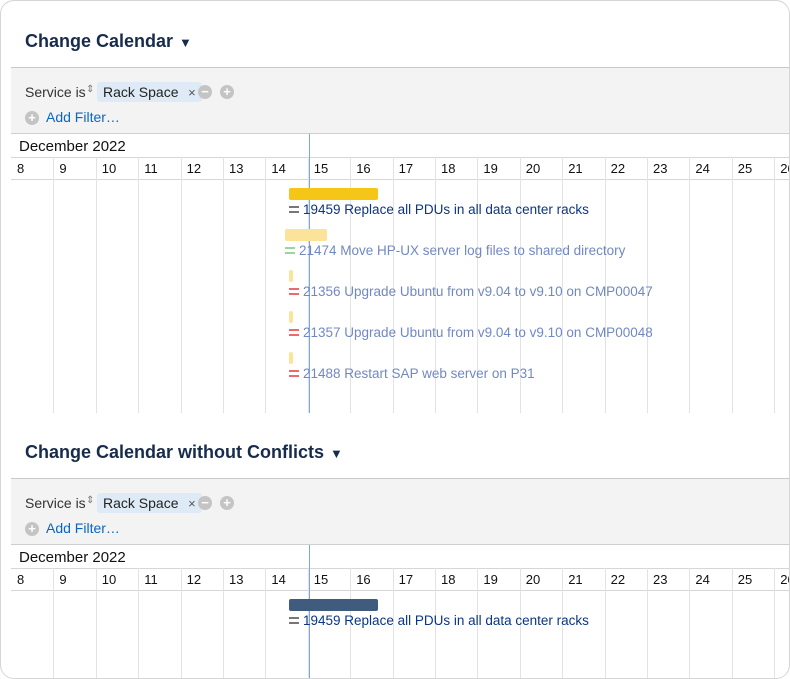 The image size is (790, 679). I want to click on filter-chip: Rack Space ×, so click(149, 92).